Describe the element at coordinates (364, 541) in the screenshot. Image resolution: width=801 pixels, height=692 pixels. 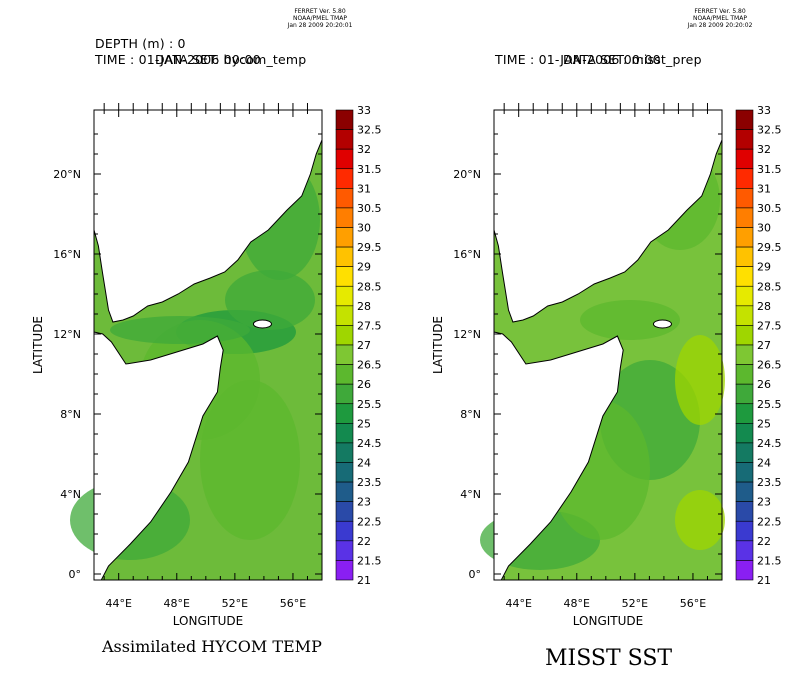
I see `colorbar-label: 22` at that location.